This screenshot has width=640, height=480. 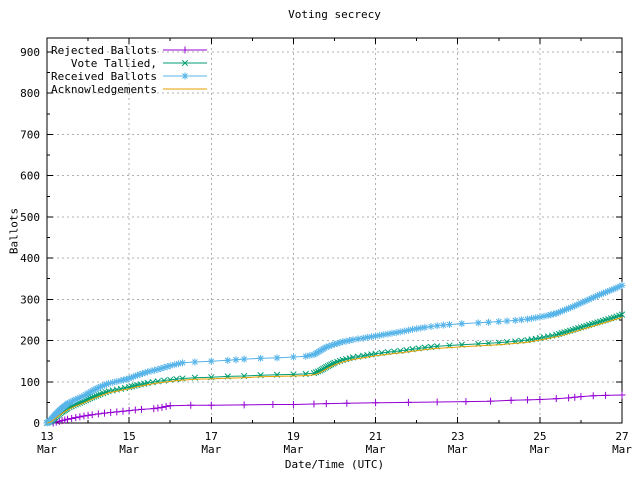 What do you see at coordinates (46, 436) in the screenshot?
I see `x-tick-label-day: 13` at bounding box center [46, 436].